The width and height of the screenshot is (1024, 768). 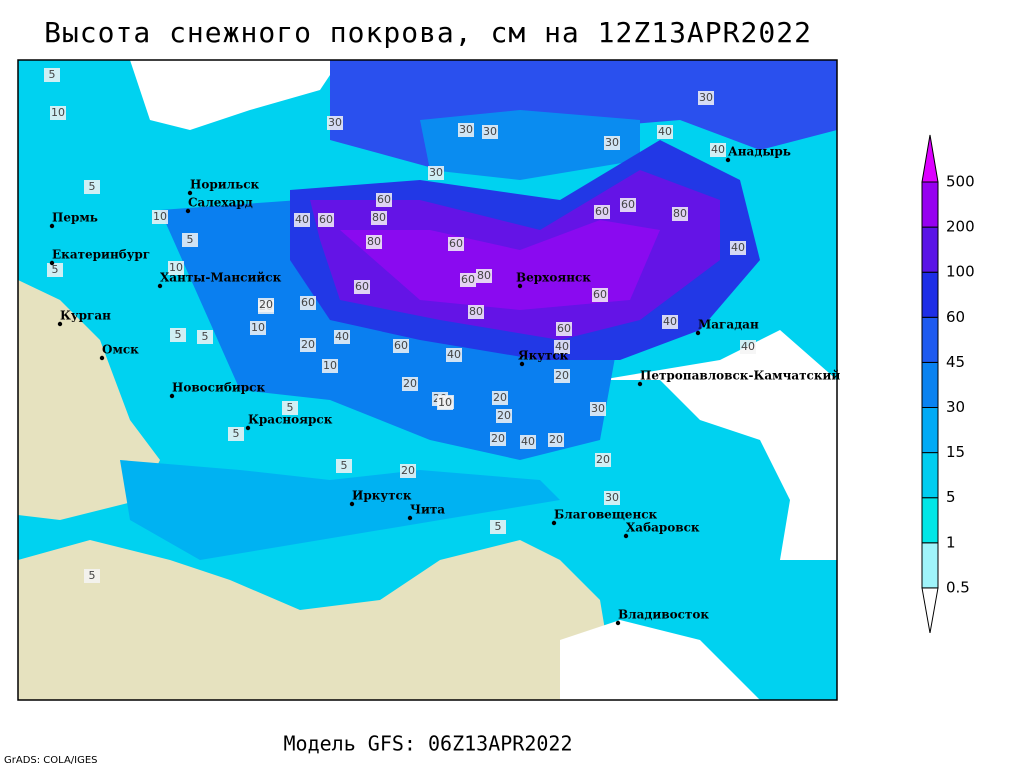 What do you see at coordinates (220, 203) in the screenshot?
I see `city-label: Салехард` at bounding box center [220, 203].